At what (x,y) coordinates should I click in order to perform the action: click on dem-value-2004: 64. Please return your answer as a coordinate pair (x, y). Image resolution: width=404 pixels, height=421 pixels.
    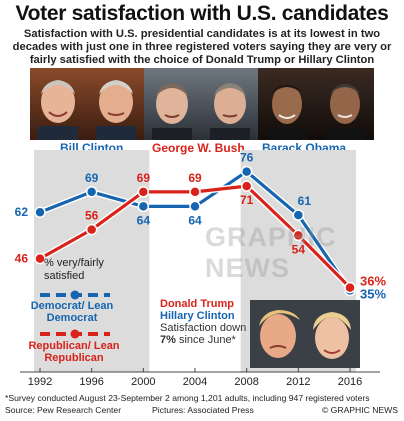
    Looking at the image, I should click on (195, 220).